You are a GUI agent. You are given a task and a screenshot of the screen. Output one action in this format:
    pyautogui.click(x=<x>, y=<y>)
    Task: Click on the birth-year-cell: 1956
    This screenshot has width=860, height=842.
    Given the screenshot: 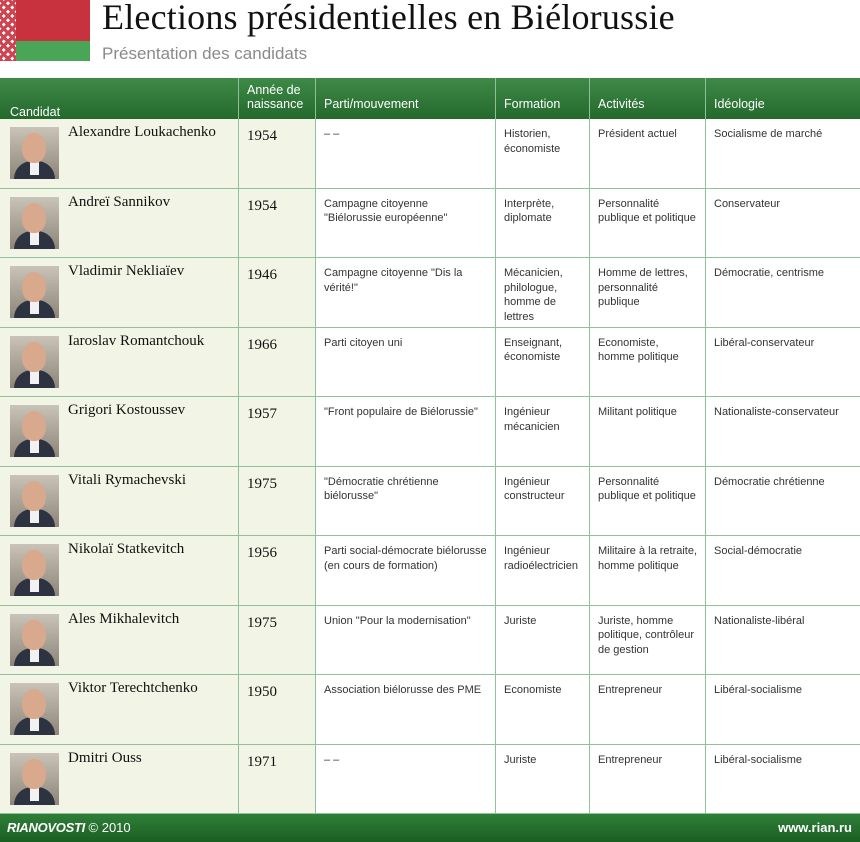 What is the action you would take?
    pyautogui.click(x=276, y=570)
    